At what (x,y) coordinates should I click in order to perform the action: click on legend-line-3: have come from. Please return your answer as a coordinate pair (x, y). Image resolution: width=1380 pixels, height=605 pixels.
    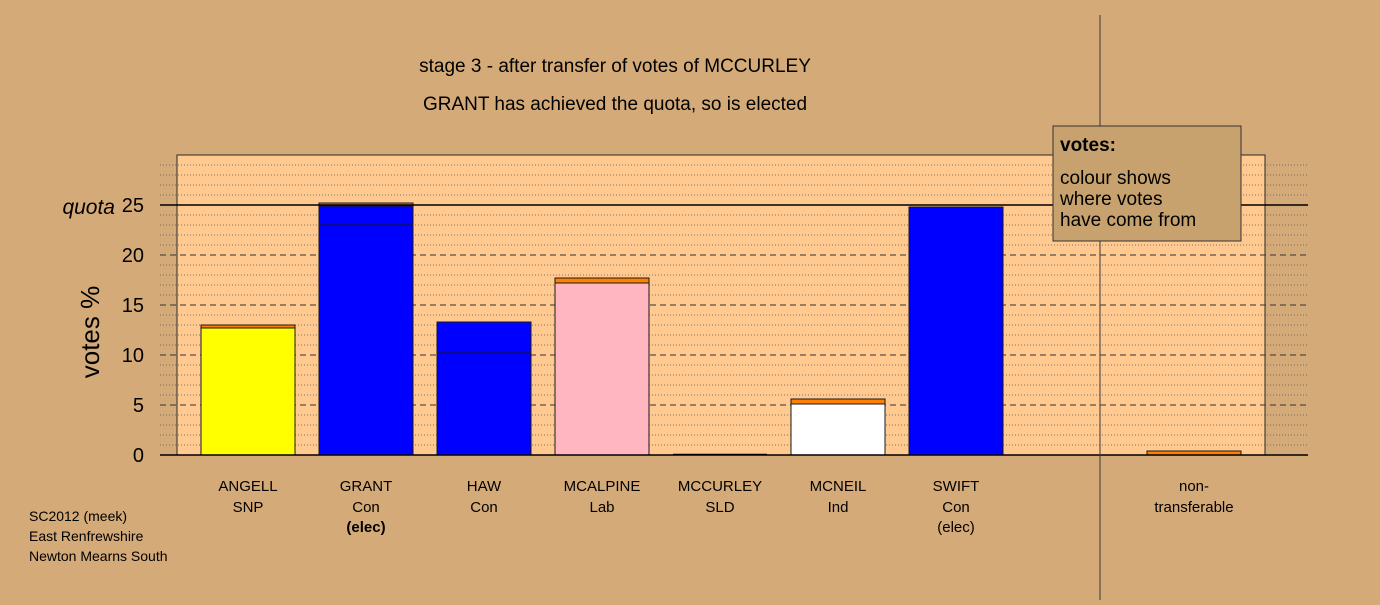
    Looking at the image, I should click on (1128, 220).